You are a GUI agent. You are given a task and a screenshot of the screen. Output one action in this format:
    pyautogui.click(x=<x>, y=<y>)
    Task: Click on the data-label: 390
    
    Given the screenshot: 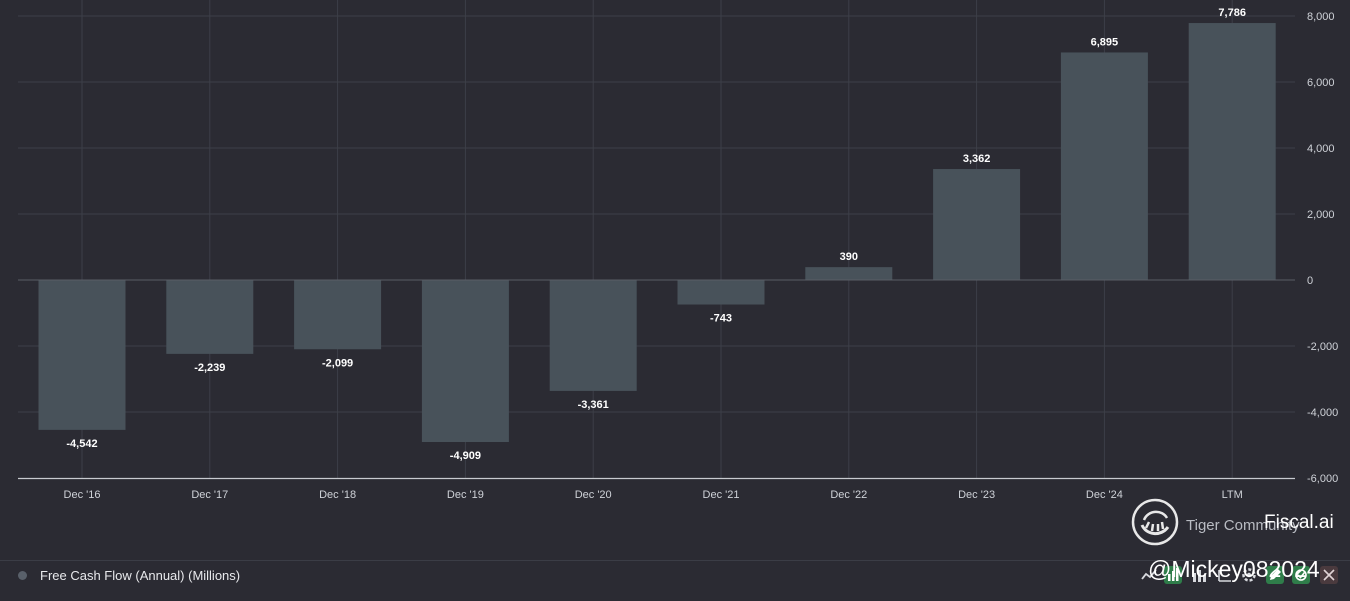 What is the action you would take?
    pyautogui.click(x=849, y=257)
    